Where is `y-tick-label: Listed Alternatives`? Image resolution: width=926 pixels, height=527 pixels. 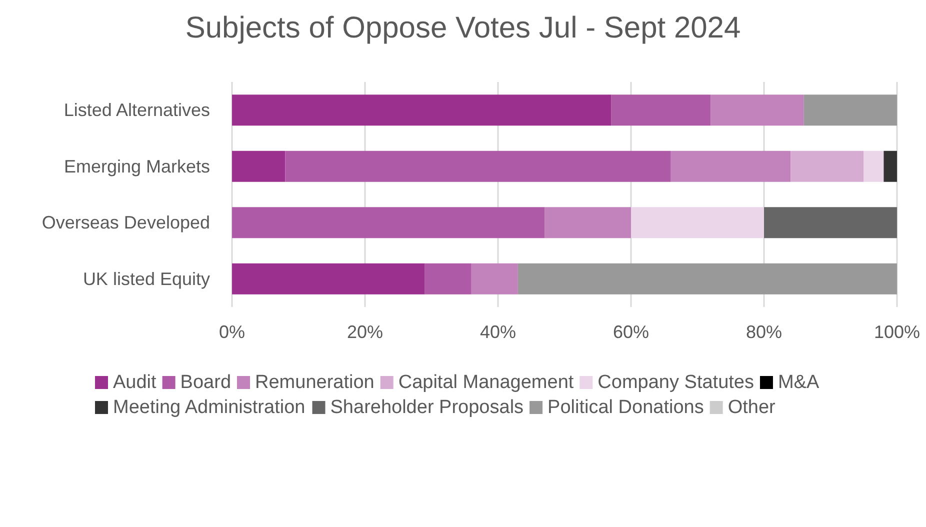
y-tick-label: Listed Alternatives is located at coordinates (137, 110).